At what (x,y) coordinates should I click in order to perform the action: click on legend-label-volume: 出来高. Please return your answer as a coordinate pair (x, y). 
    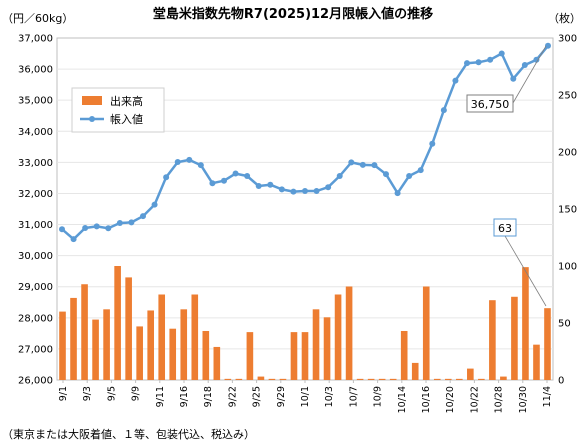
    Looking at the image, I should click on (126, 101).